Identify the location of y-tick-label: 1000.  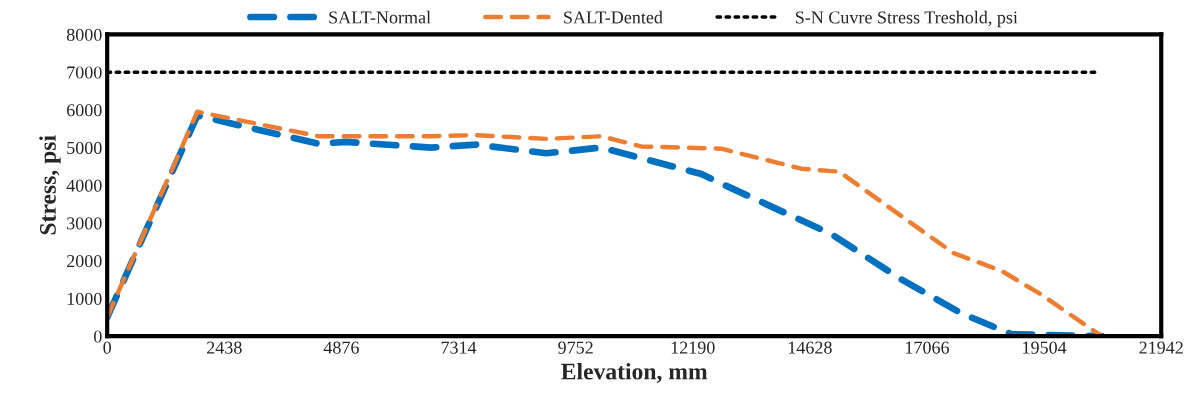
(84, 298).